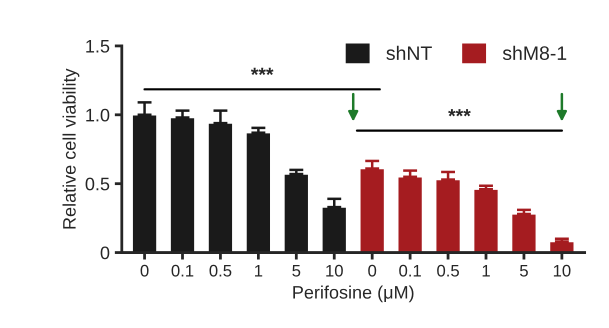 The image size is (609, 328). Describe the element at coordinates (534, 53) in the screenshot. I see `legend-label: shM8-1` at that location.